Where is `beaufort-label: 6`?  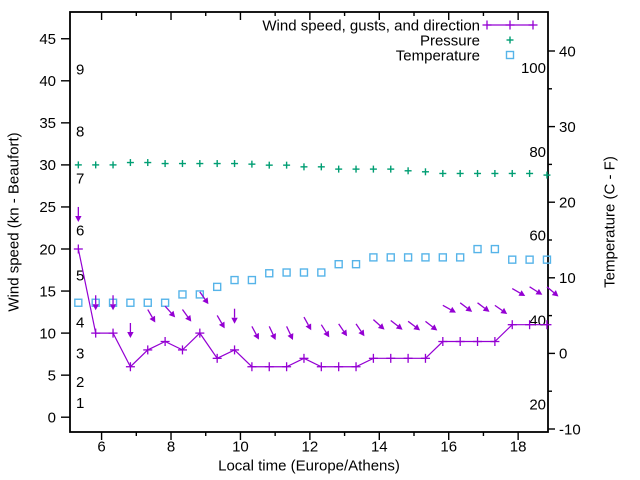
beaufort-label: 6 is located at coordinates (80, 231).